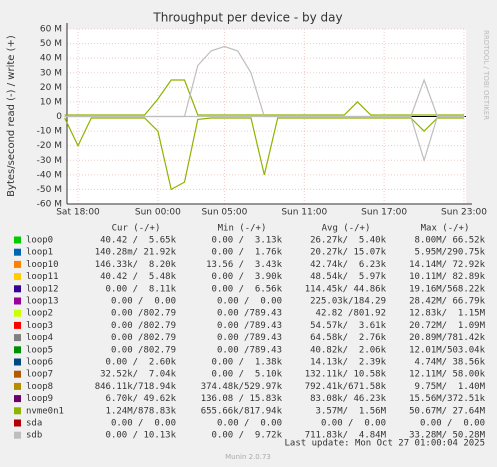  What do you see at coordinates (450, 387) in the screenshot?
I see `legend-value: 9.75M/ 1.40M` at bounding box center [450, 387].